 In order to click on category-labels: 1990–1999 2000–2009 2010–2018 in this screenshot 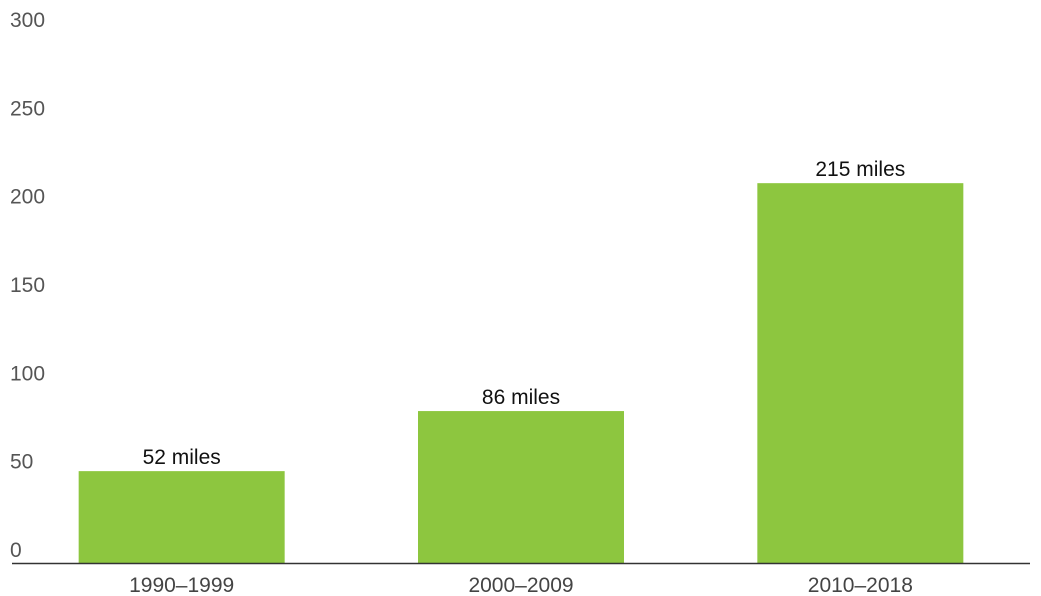, I will do `click(521, 585)`.